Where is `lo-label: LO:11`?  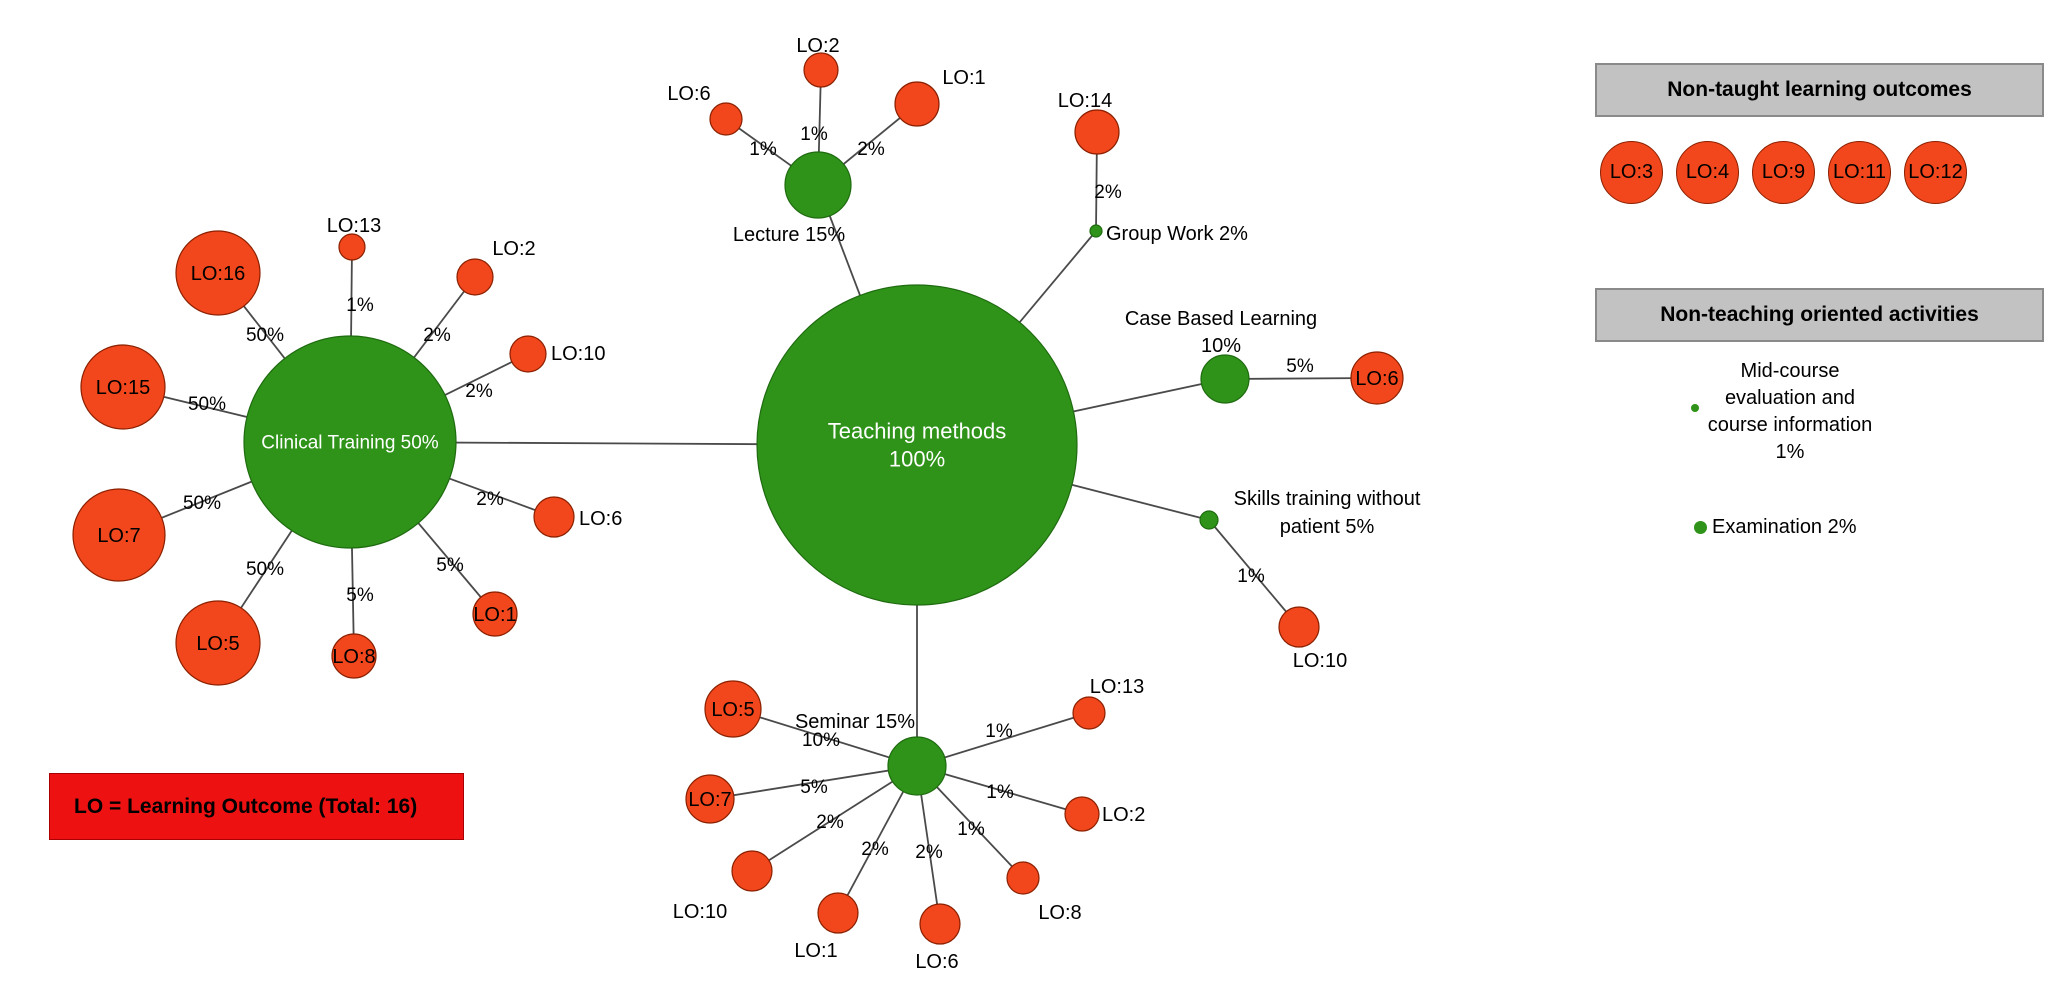
lo-label: LO:11 is located at coordinates (1859, 172).